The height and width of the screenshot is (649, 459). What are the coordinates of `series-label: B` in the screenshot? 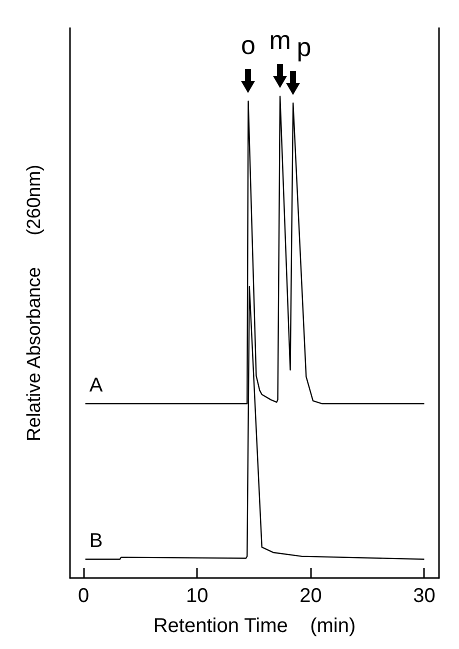 It's located at (96, 541).